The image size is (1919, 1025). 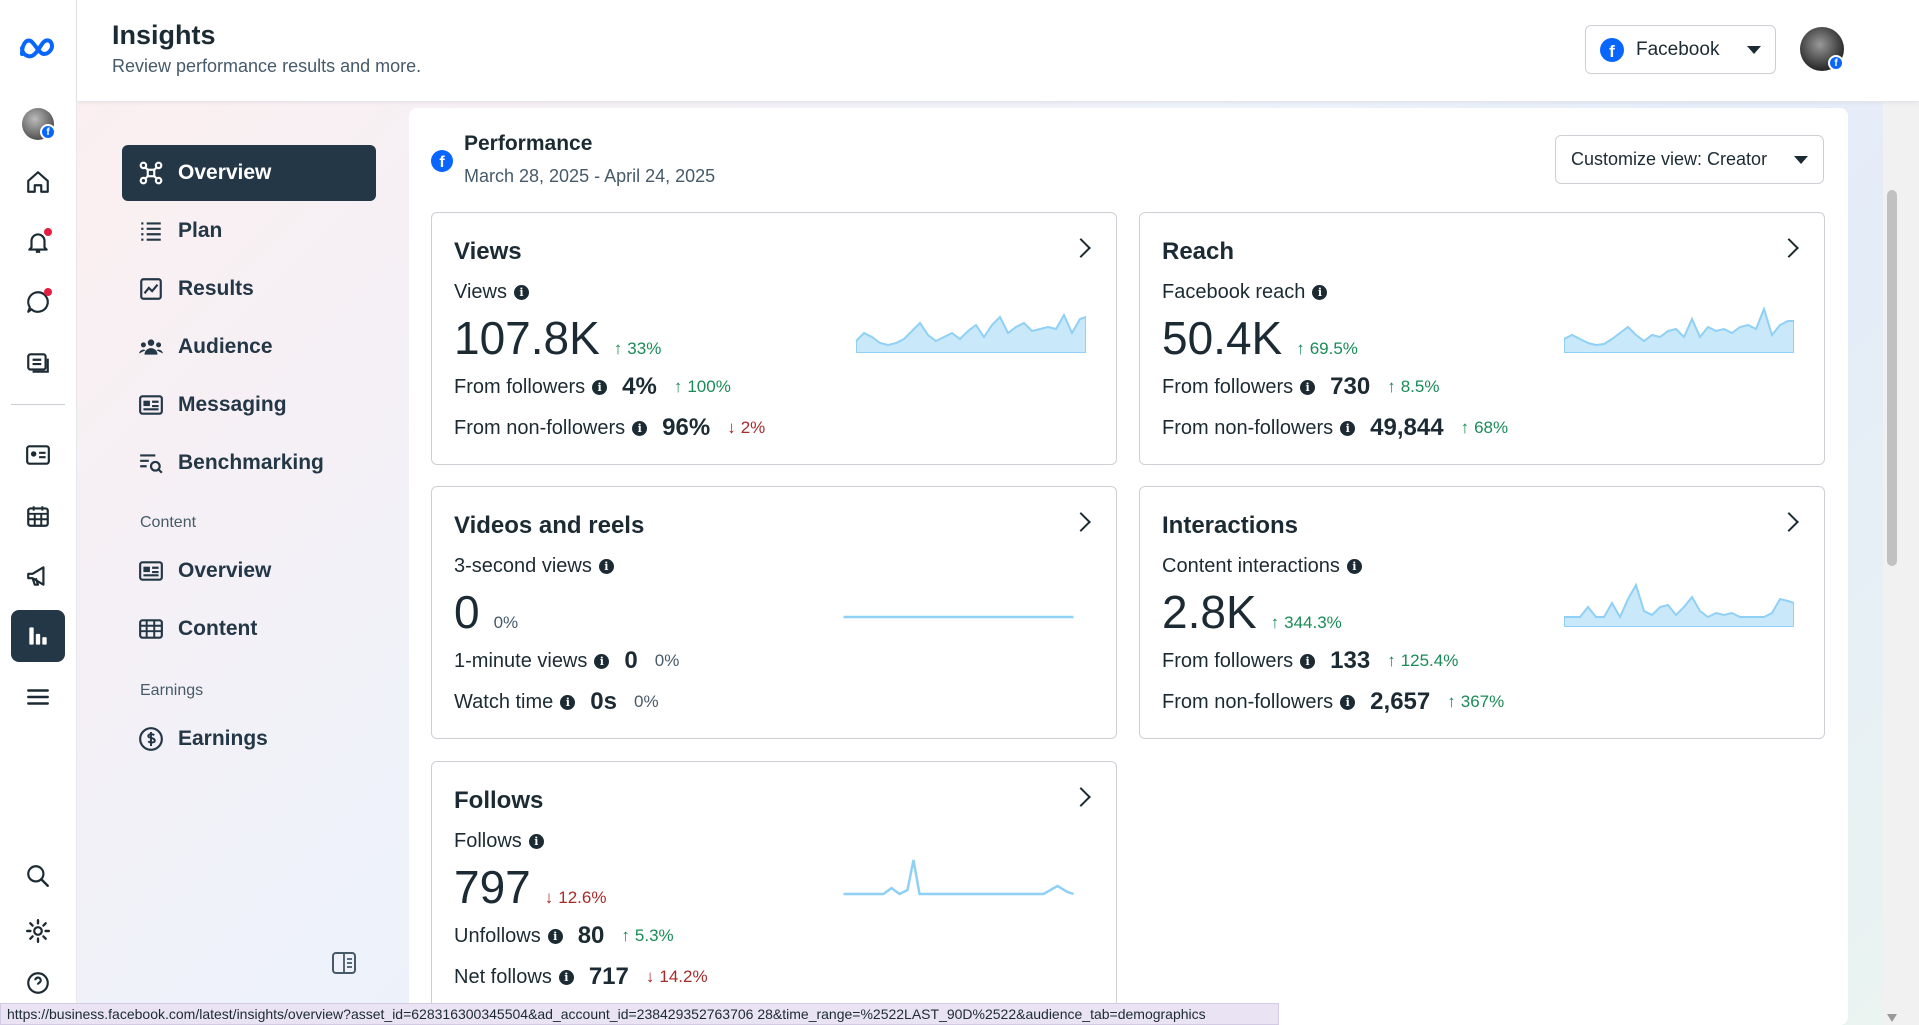 I want to click on nav-item-label: Results, so click(x=216, y=288).